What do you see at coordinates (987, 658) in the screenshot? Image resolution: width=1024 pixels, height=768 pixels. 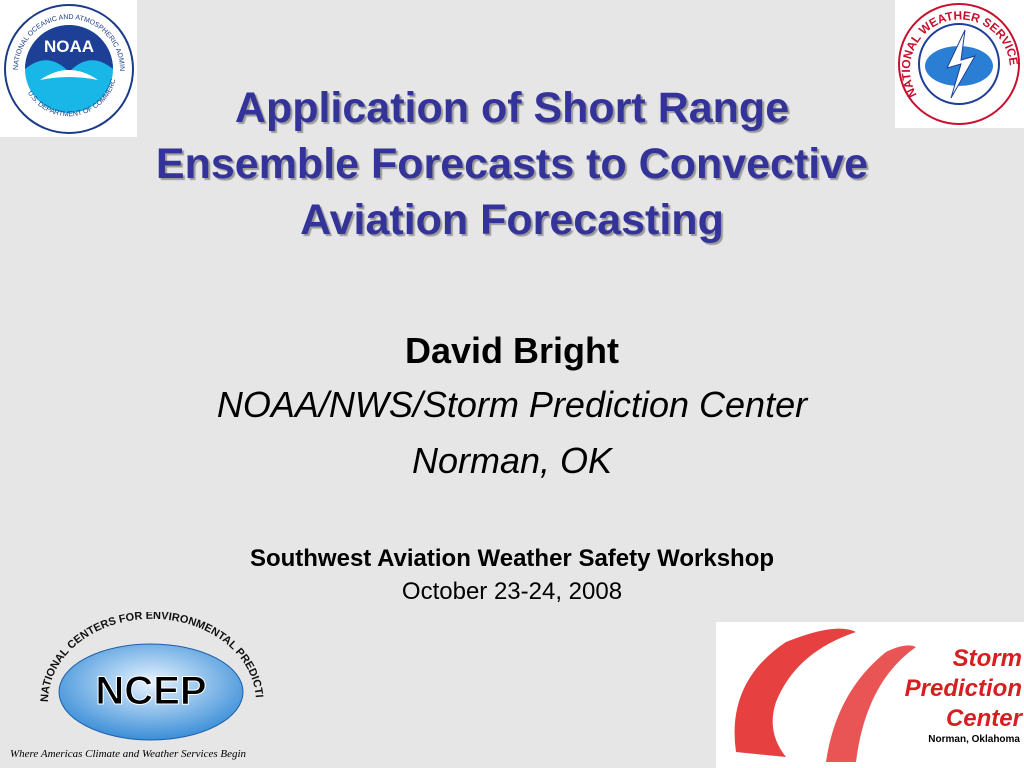 I see `spc-line: Storm` at bounding box center [987, 658].